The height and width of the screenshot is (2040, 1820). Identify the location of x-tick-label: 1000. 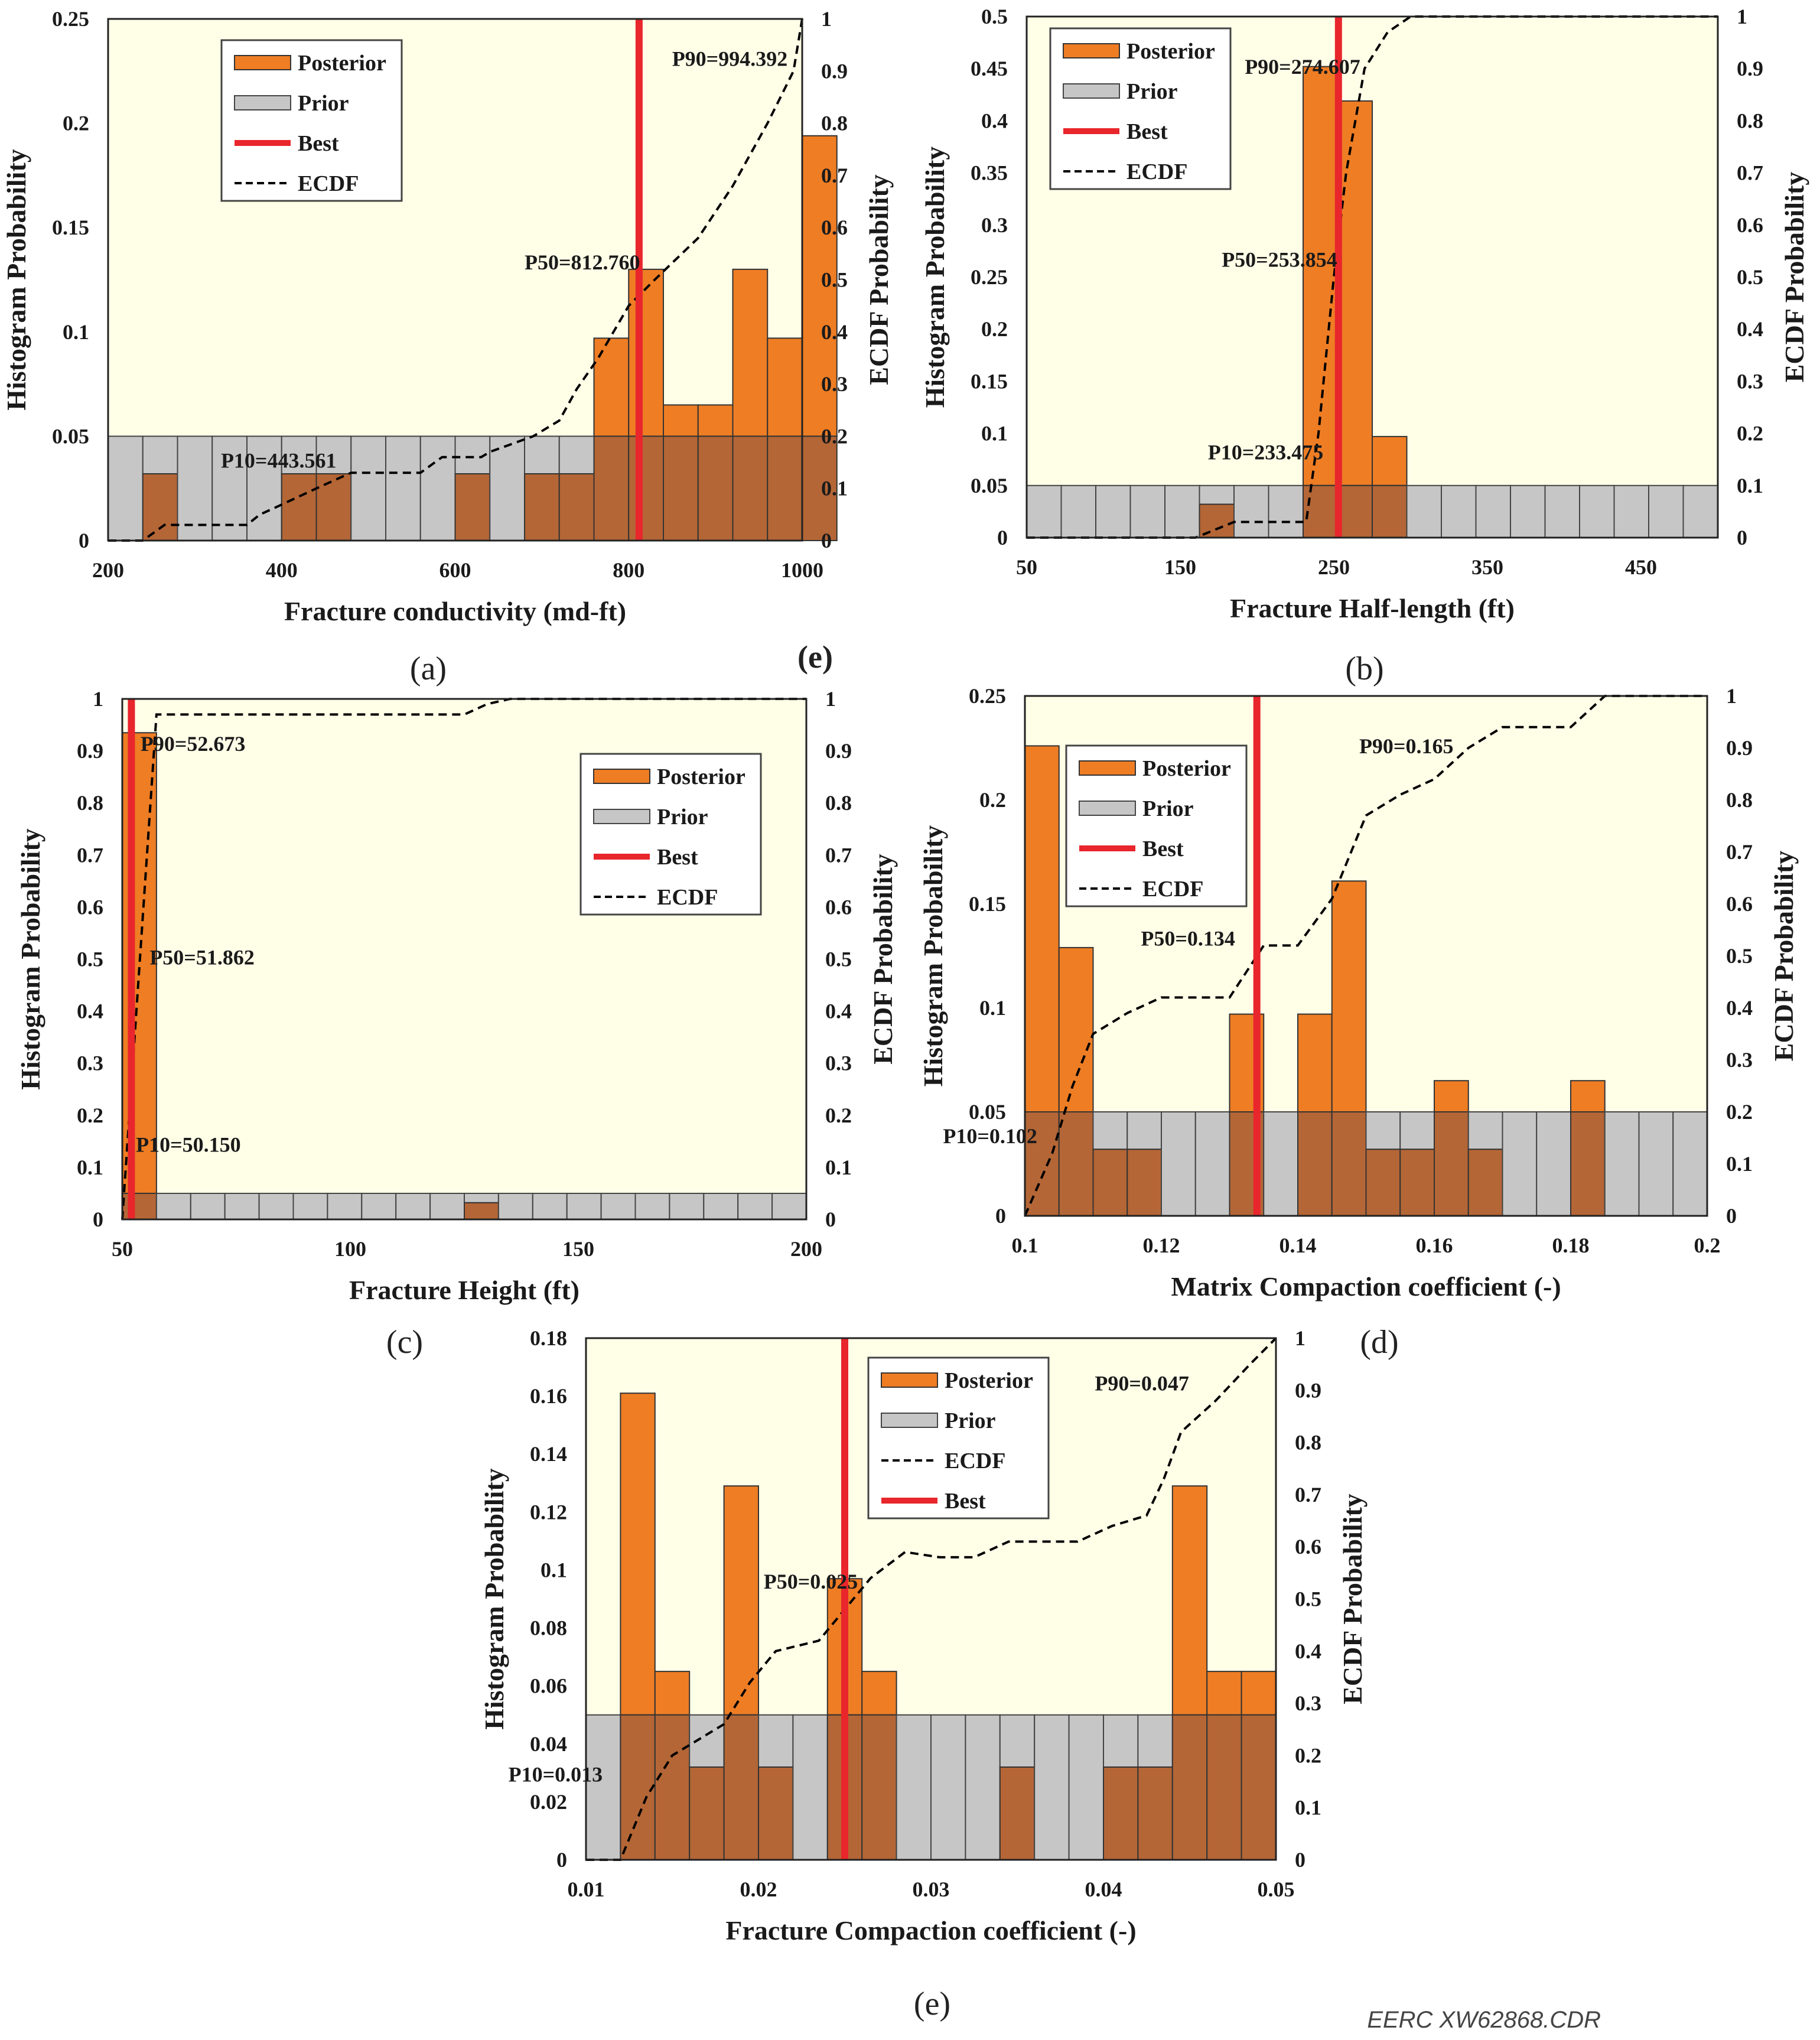
(802, 570).